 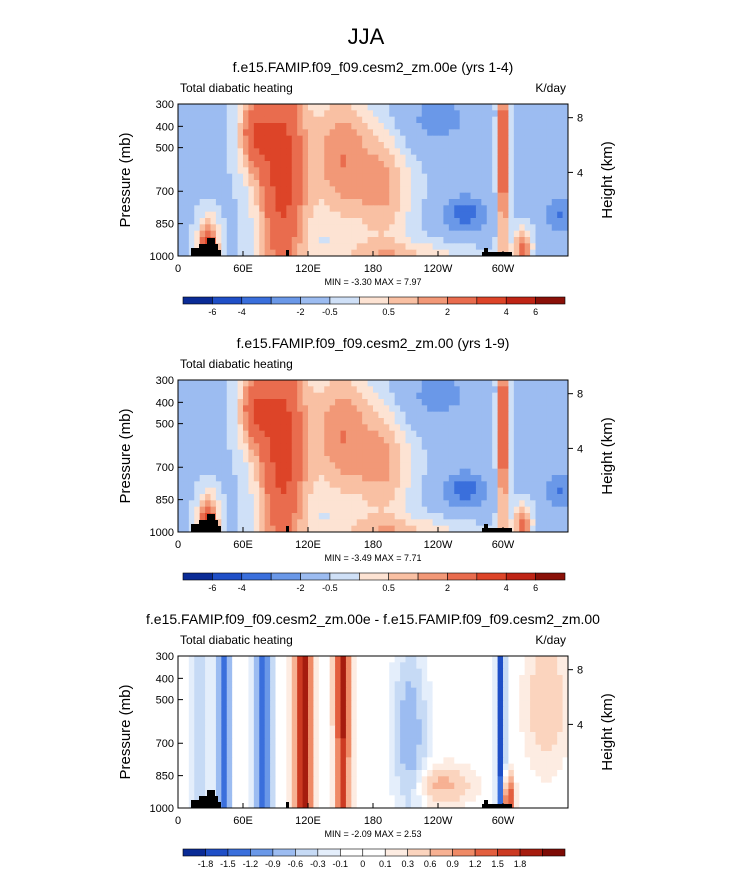 I want to click on land-block, so click(x=219, y=253).